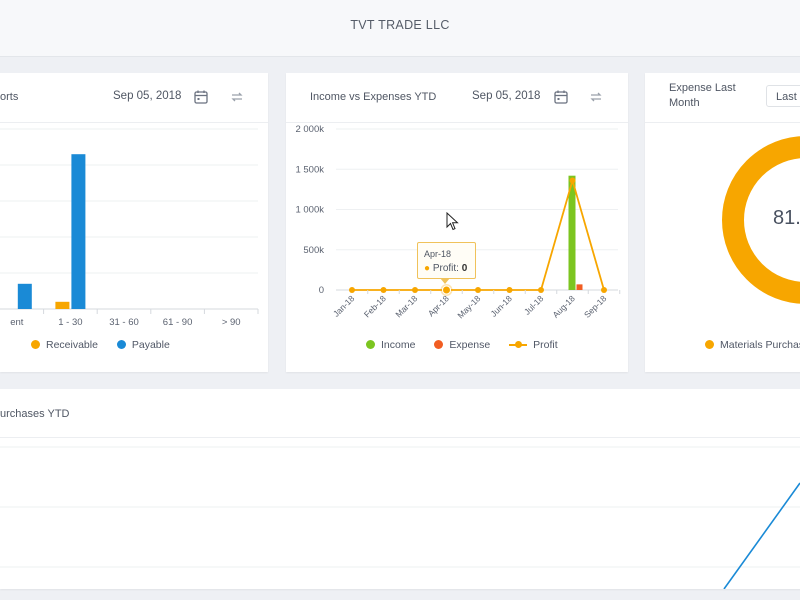 The height and width of the screenshot is (600, 800). I want to click on top-bar: TVT TRADE LLC, so click(400, 28).